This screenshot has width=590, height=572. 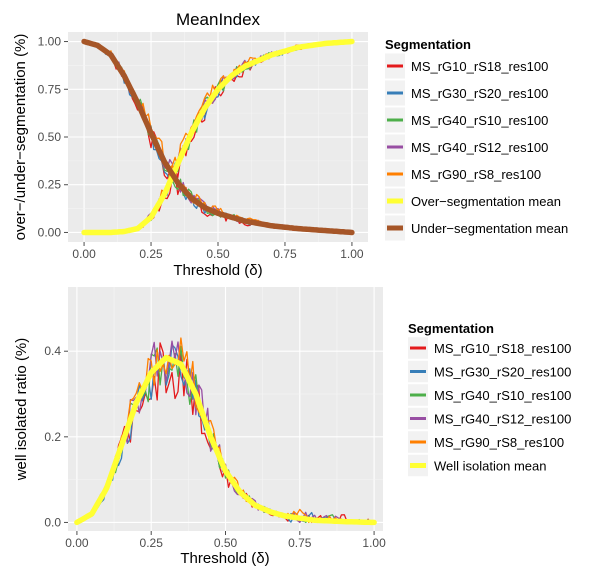 What do you see at coordinates (50, 89) in the screenshot?
I see `y-tick-label: 0.75` at bounding box center [50, 89].